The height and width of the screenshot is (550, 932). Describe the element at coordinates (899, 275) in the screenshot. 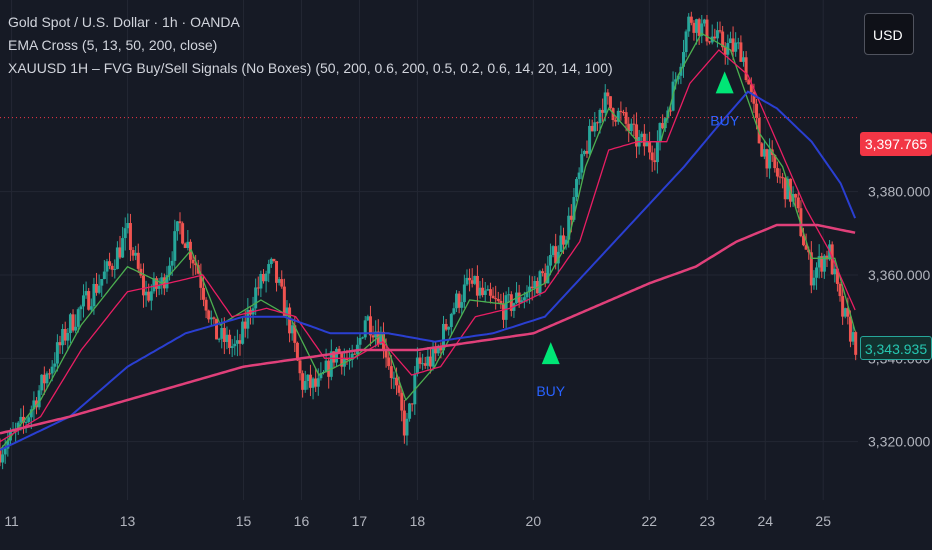

I see `price-tick-label: 3,360.000` at that location.